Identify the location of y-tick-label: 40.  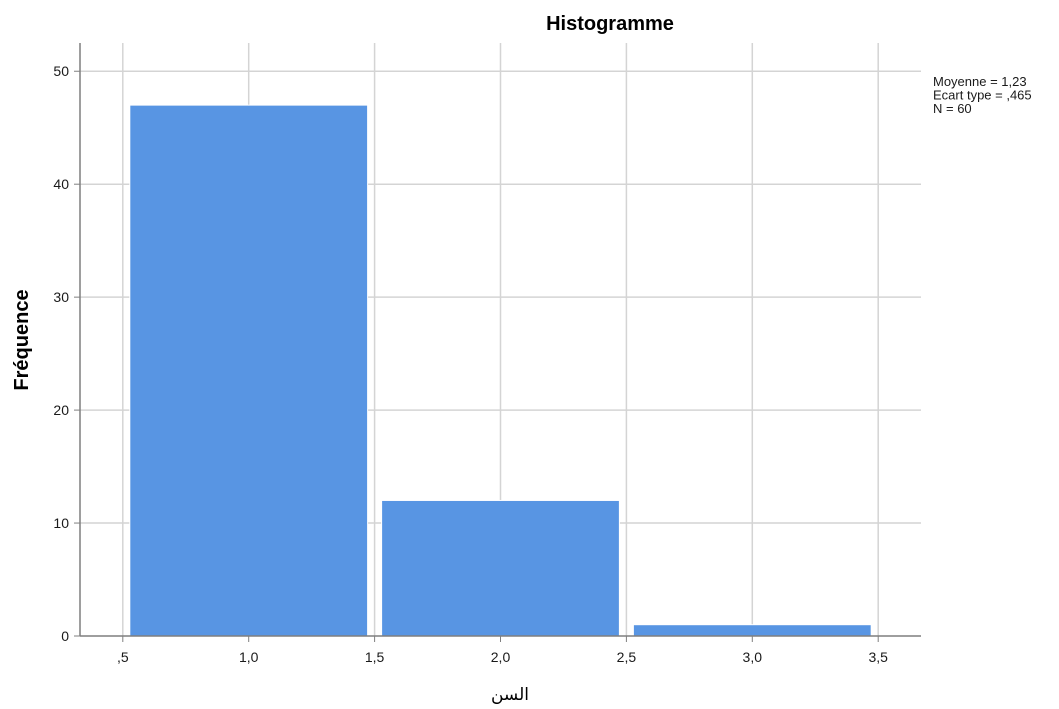
(61, 184).